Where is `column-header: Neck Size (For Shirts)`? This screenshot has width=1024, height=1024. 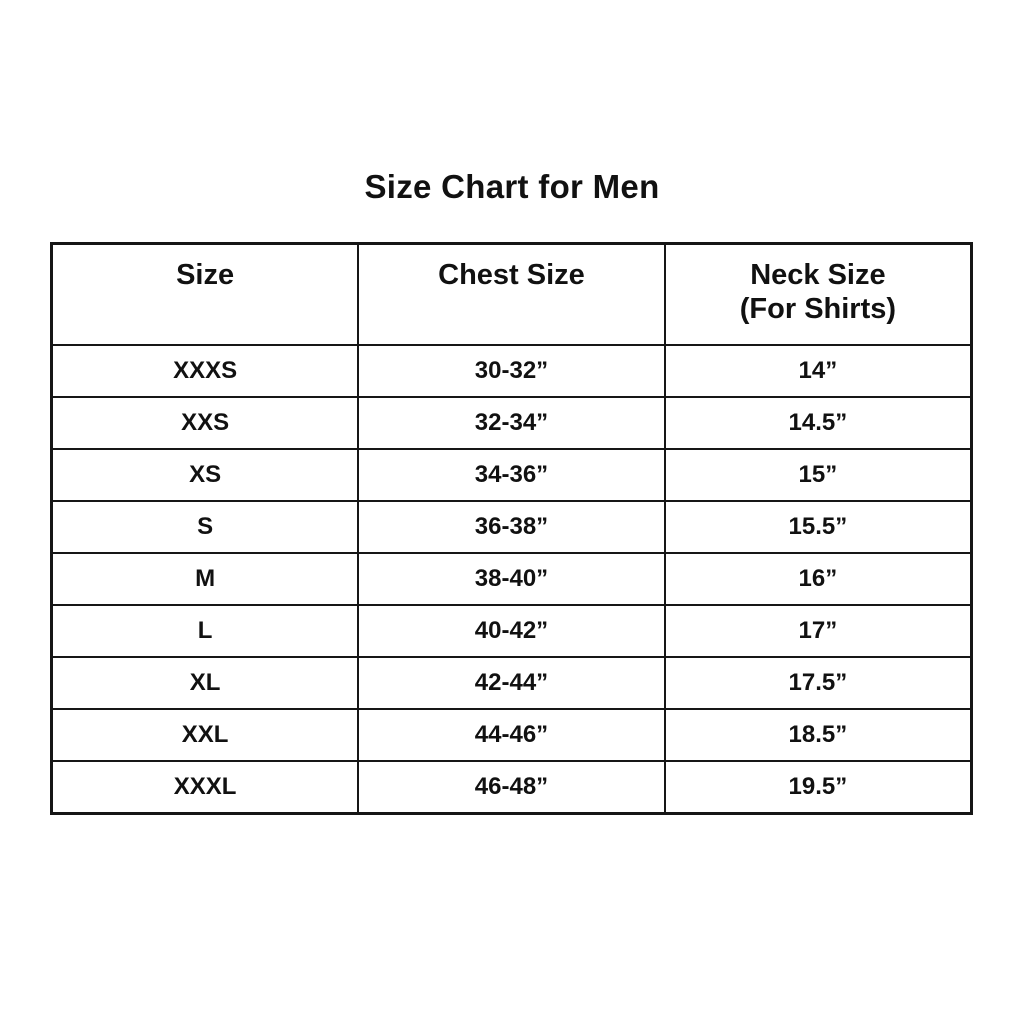 column-header: Neck Size (For Shirts) is located at coordinates (818, 294).